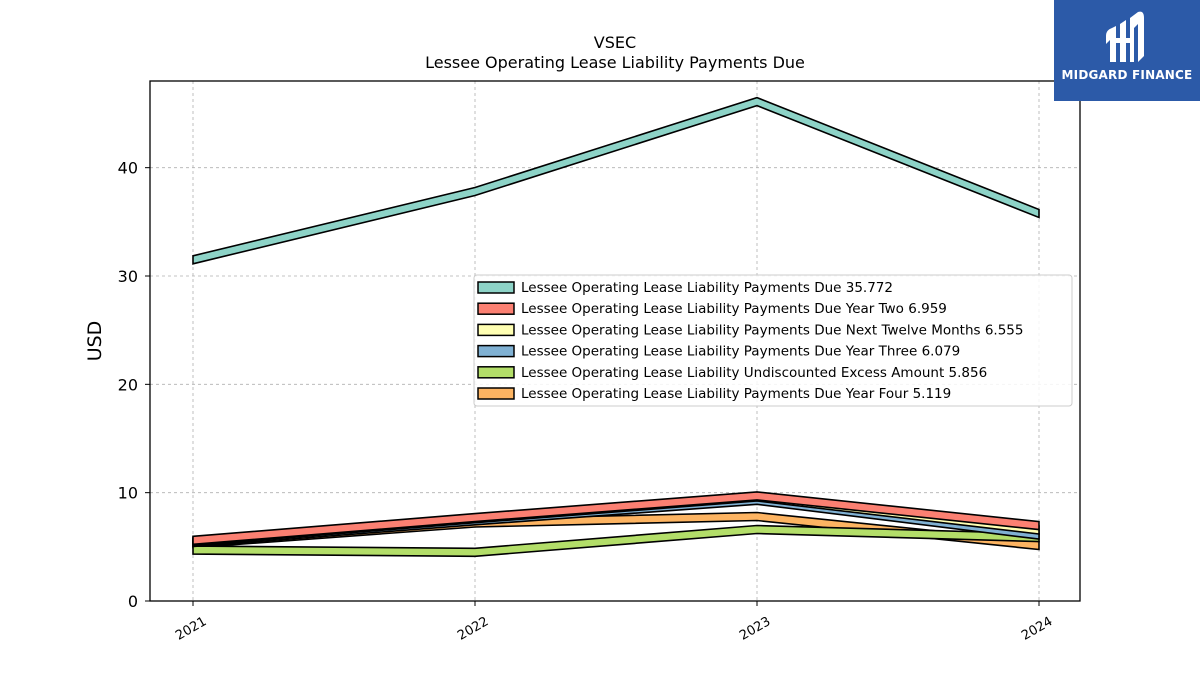 The image size is (1200, 675). I want to click on y-axis-ticks: 0 10 20 30 40, so click(134, 385).